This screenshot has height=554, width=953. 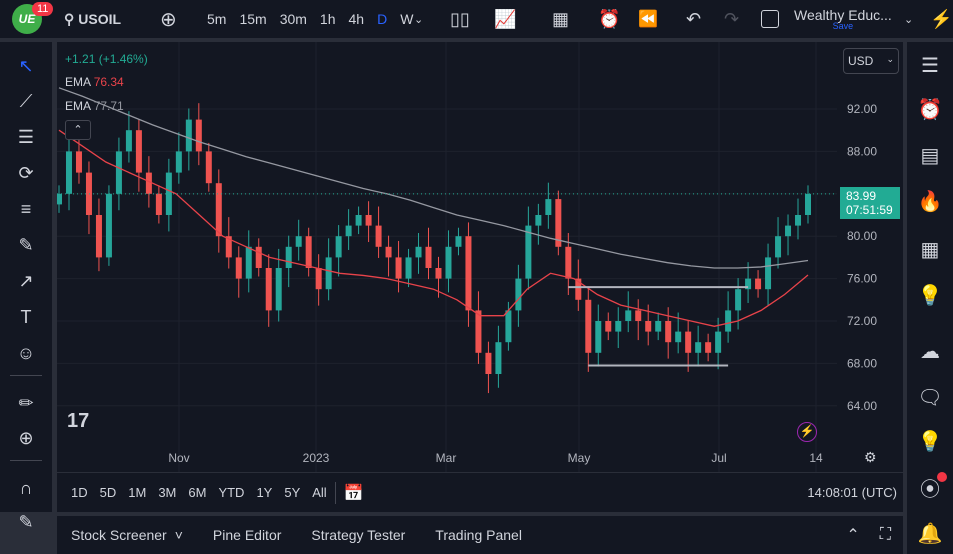 What do you see at coordinates (319, 492) in the screenshot?
I see `range-all: All` at bounding box center [319, 492].